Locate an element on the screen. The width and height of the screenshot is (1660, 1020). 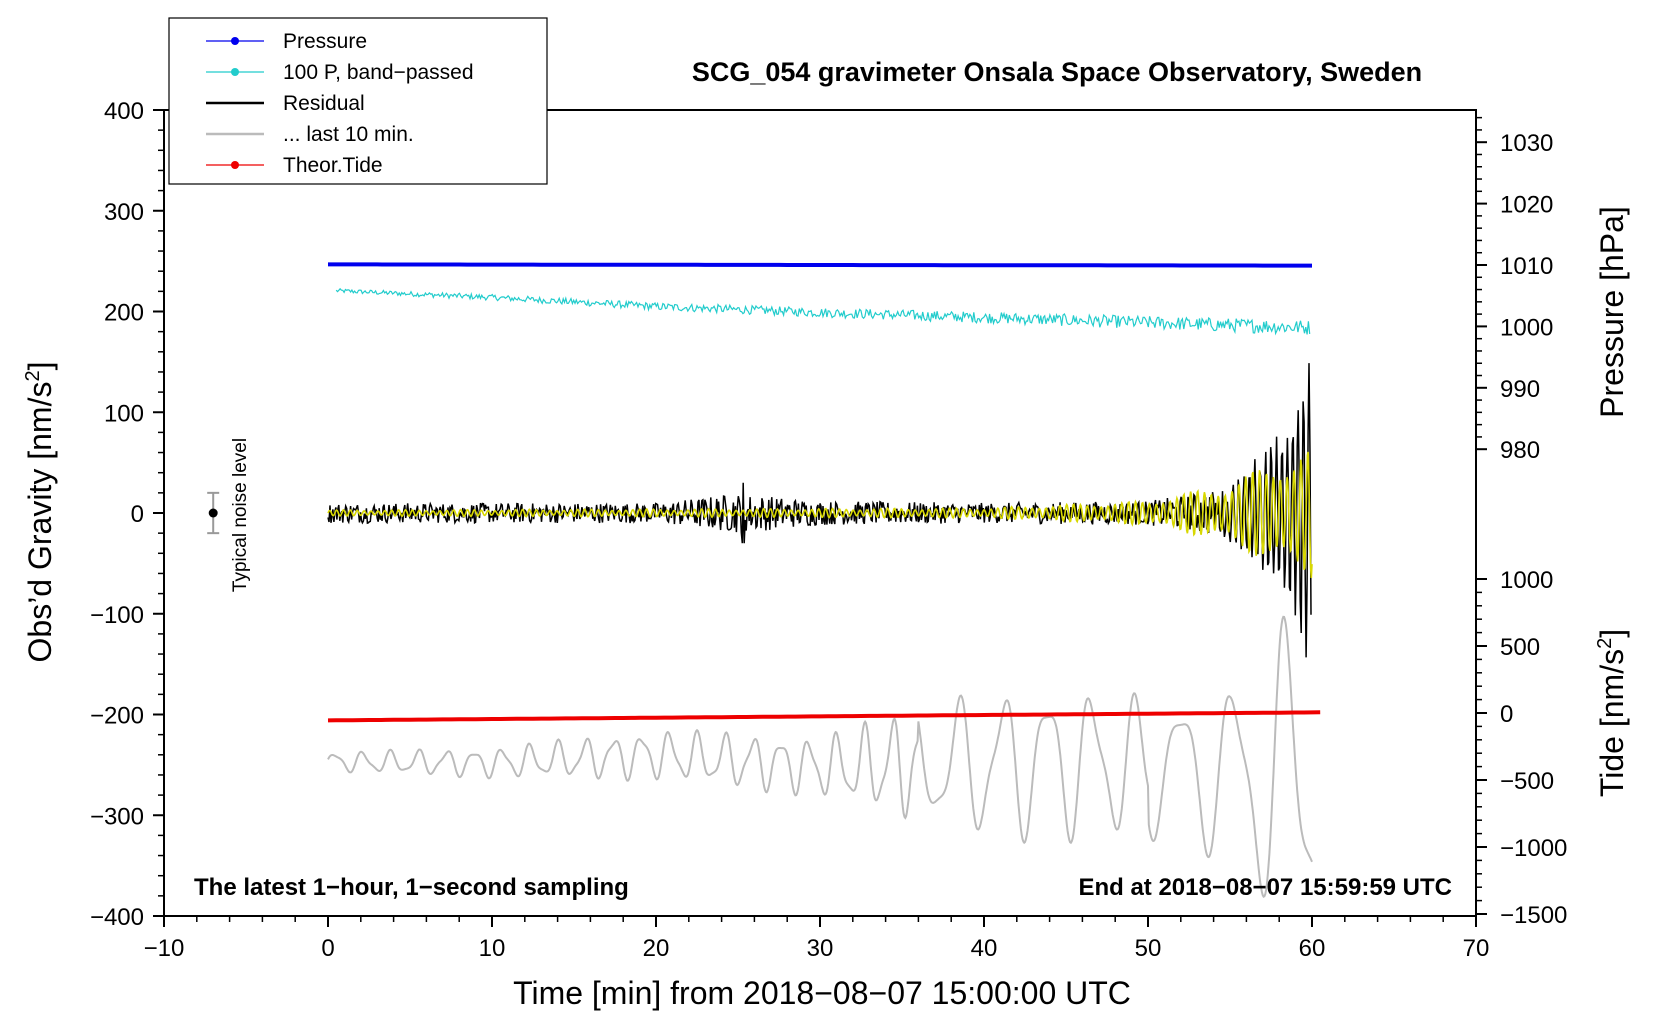
noise-center-point is located at coordinates (213, 513).